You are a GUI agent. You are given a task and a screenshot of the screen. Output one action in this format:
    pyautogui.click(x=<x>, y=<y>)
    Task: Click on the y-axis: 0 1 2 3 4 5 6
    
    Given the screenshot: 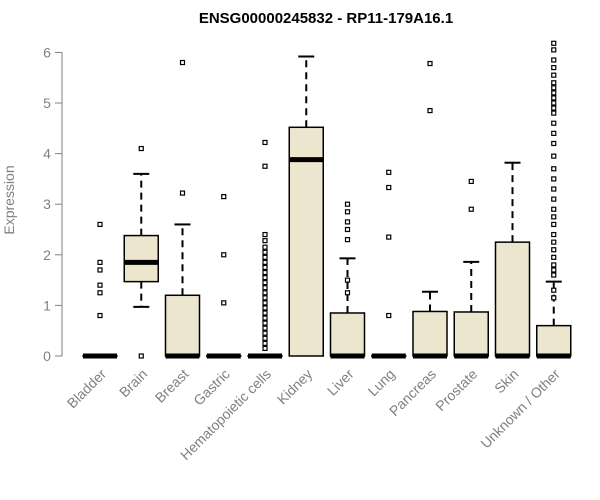 What is the action you would take?
    pyautogui.click(x=53, y=204)
    